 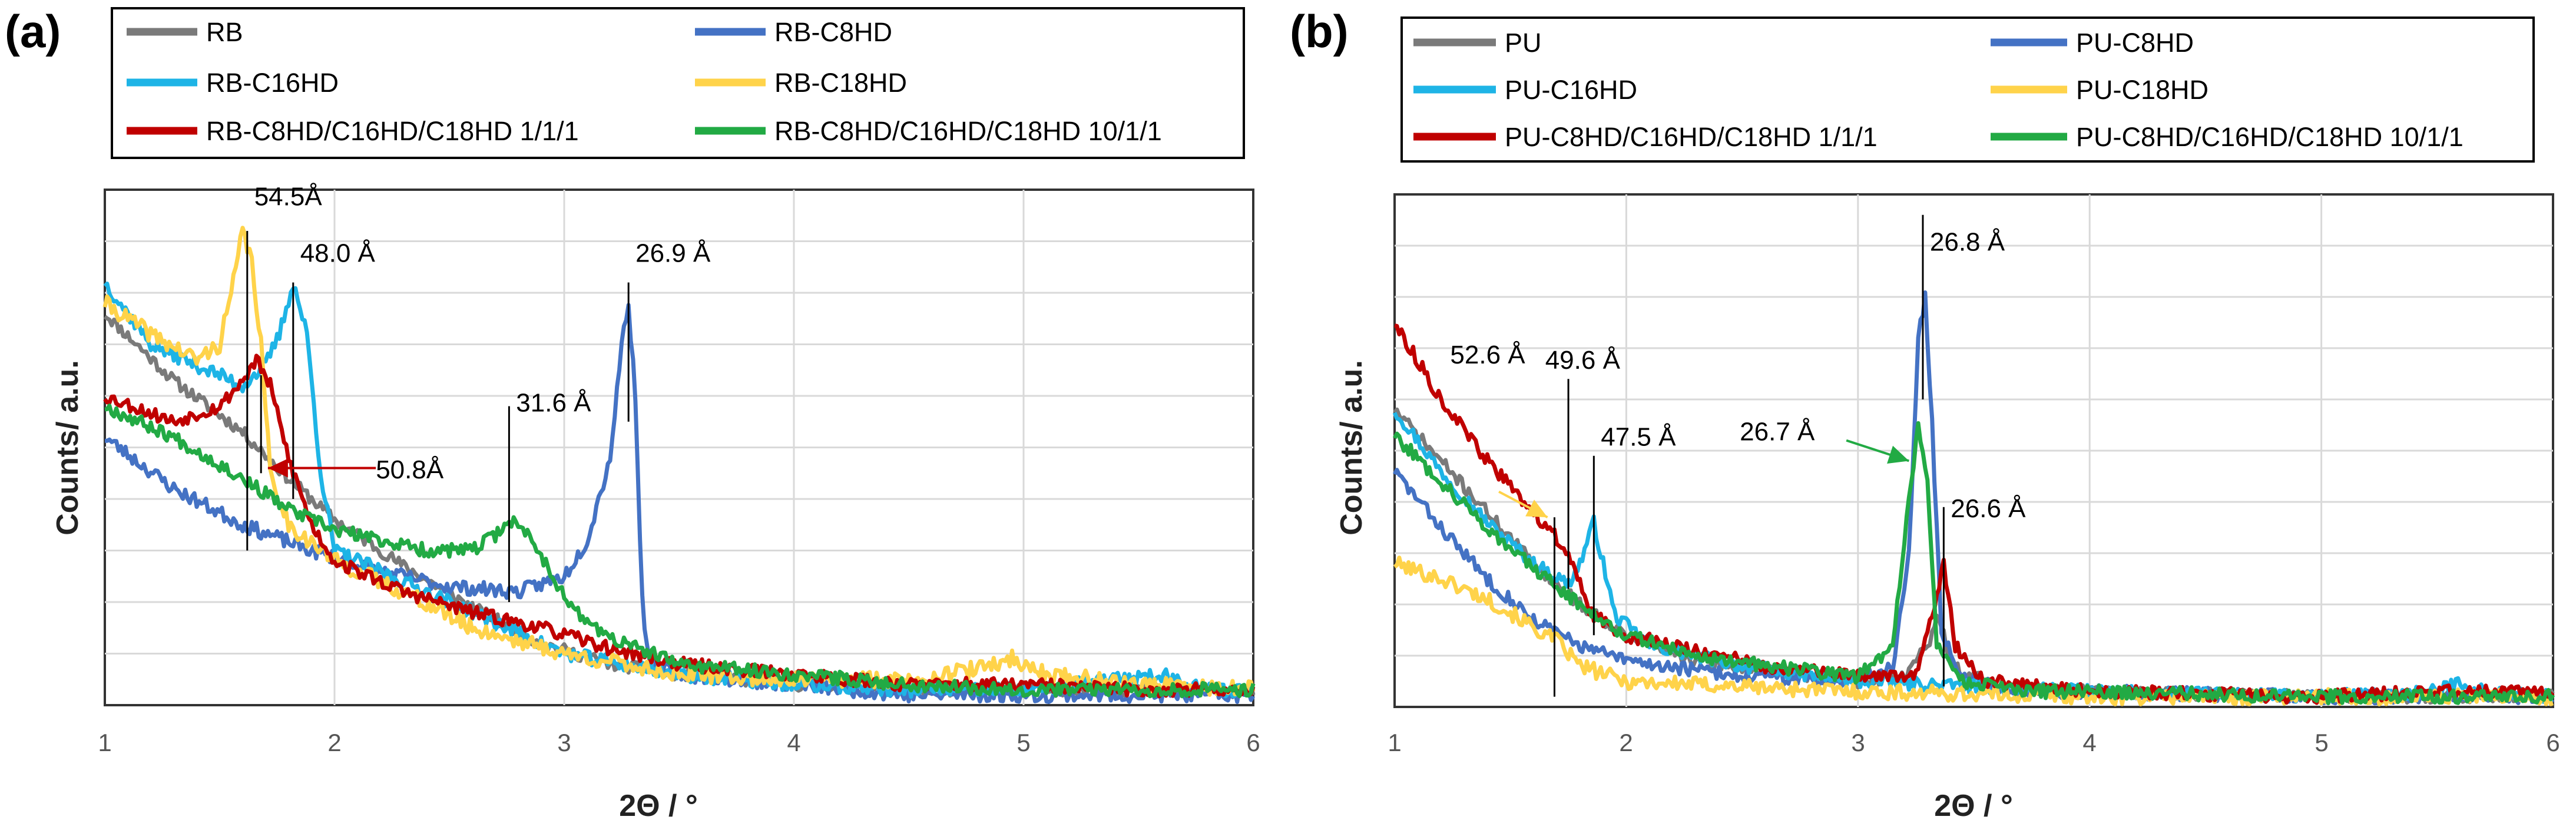 I want to click on annotations-a: 54.5Å 48.0 Å 26.9 Å 31.6 Å 50.8Å, so click(x=478, y=392).